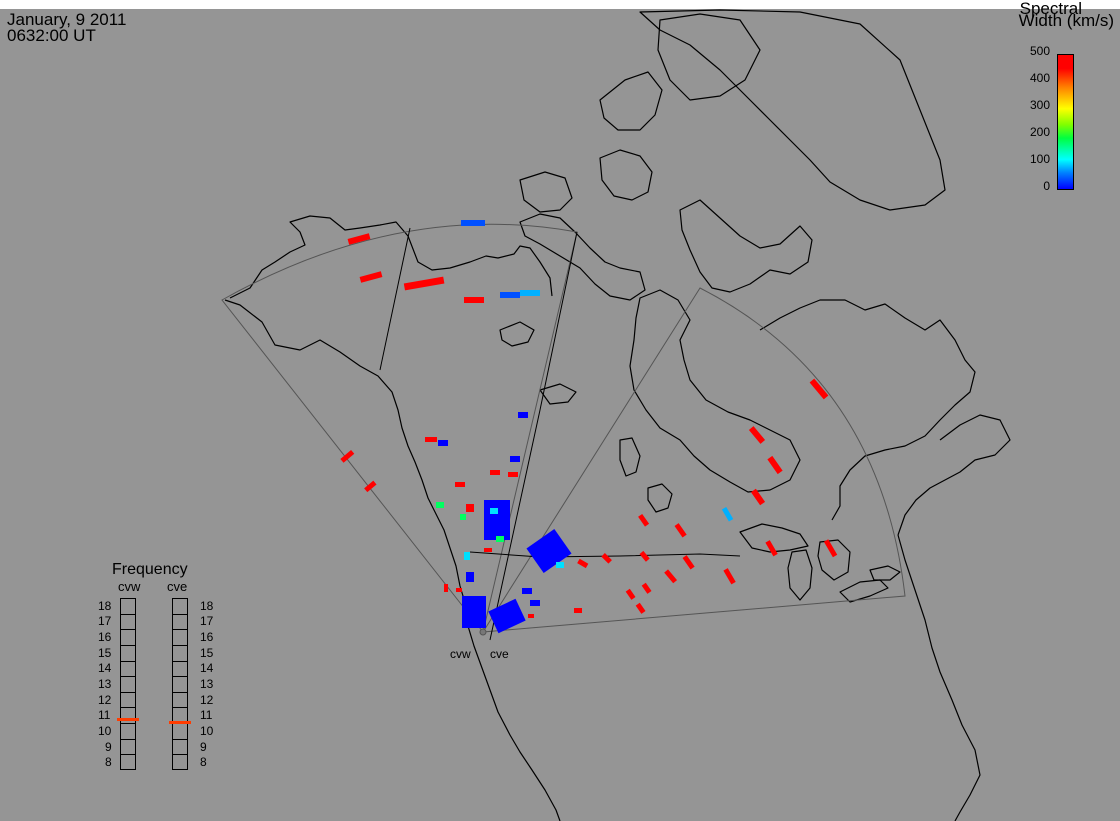  What do you see at coordinates (1066, 20) in the screenshot?
I see `colorbar-title-line2: Width (km/s)` at bounding box center [1066, 20].